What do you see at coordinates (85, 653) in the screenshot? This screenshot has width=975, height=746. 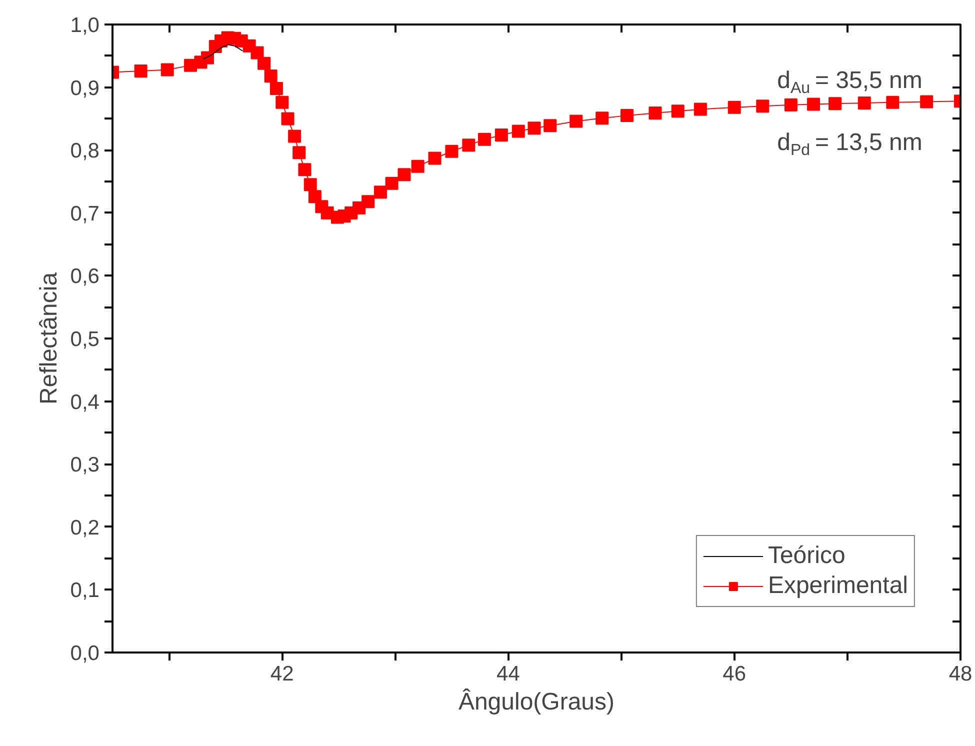 I see `y-tick-label: 0,0` at bounding box center [85, 653].